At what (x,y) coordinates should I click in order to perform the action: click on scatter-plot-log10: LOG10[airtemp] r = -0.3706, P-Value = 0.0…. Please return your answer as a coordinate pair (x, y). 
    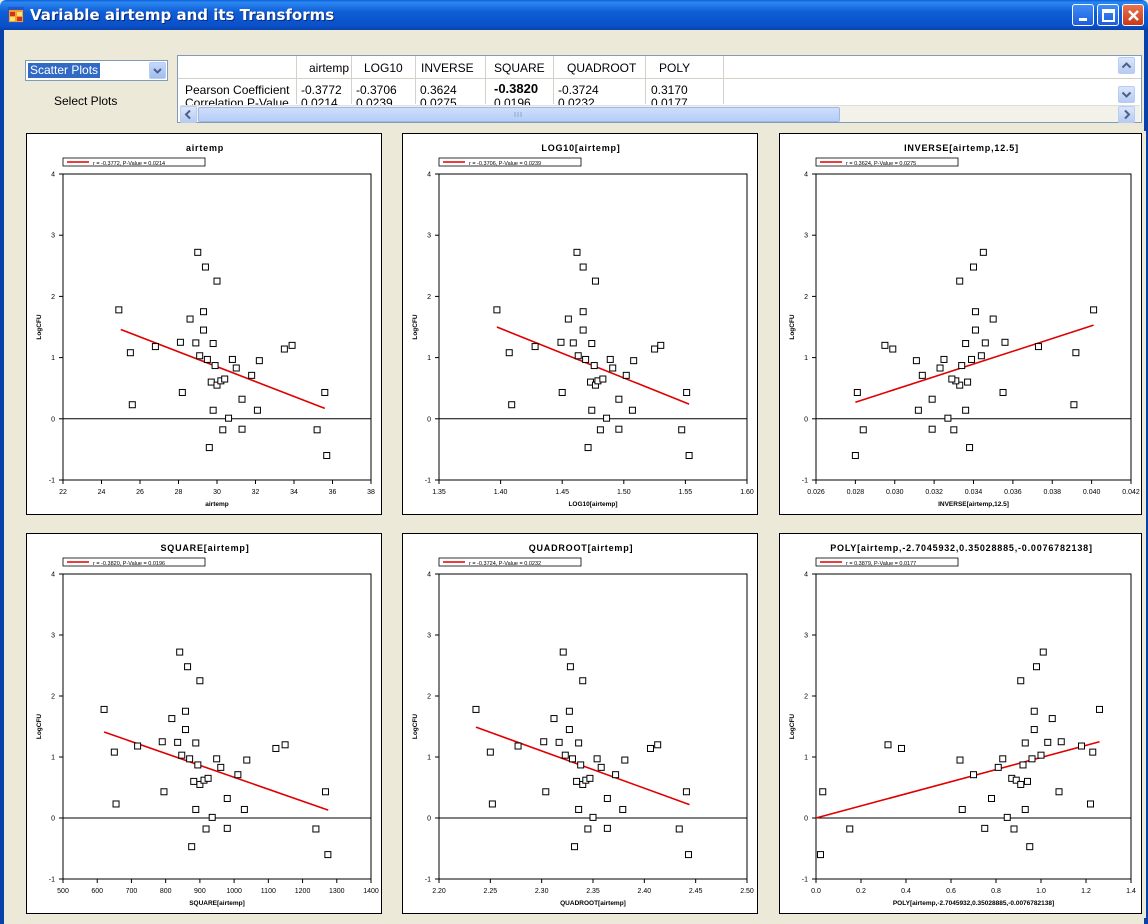
    Looking at the image, I should click on (580, 324).